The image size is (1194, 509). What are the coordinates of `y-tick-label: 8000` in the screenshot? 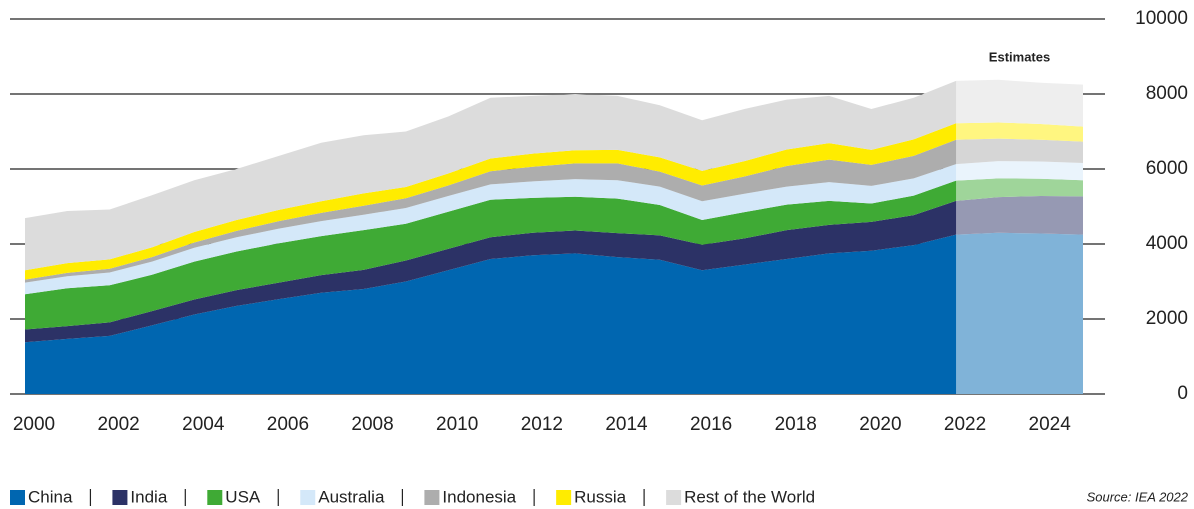 It's located at (1167, 93).